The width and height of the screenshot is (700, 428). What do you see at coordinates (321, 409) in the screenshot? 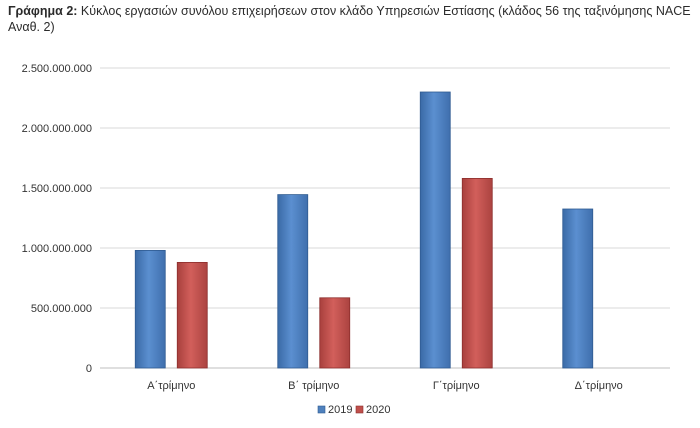
I see `legend-swatch-2019` at bounding box center [321, 409].